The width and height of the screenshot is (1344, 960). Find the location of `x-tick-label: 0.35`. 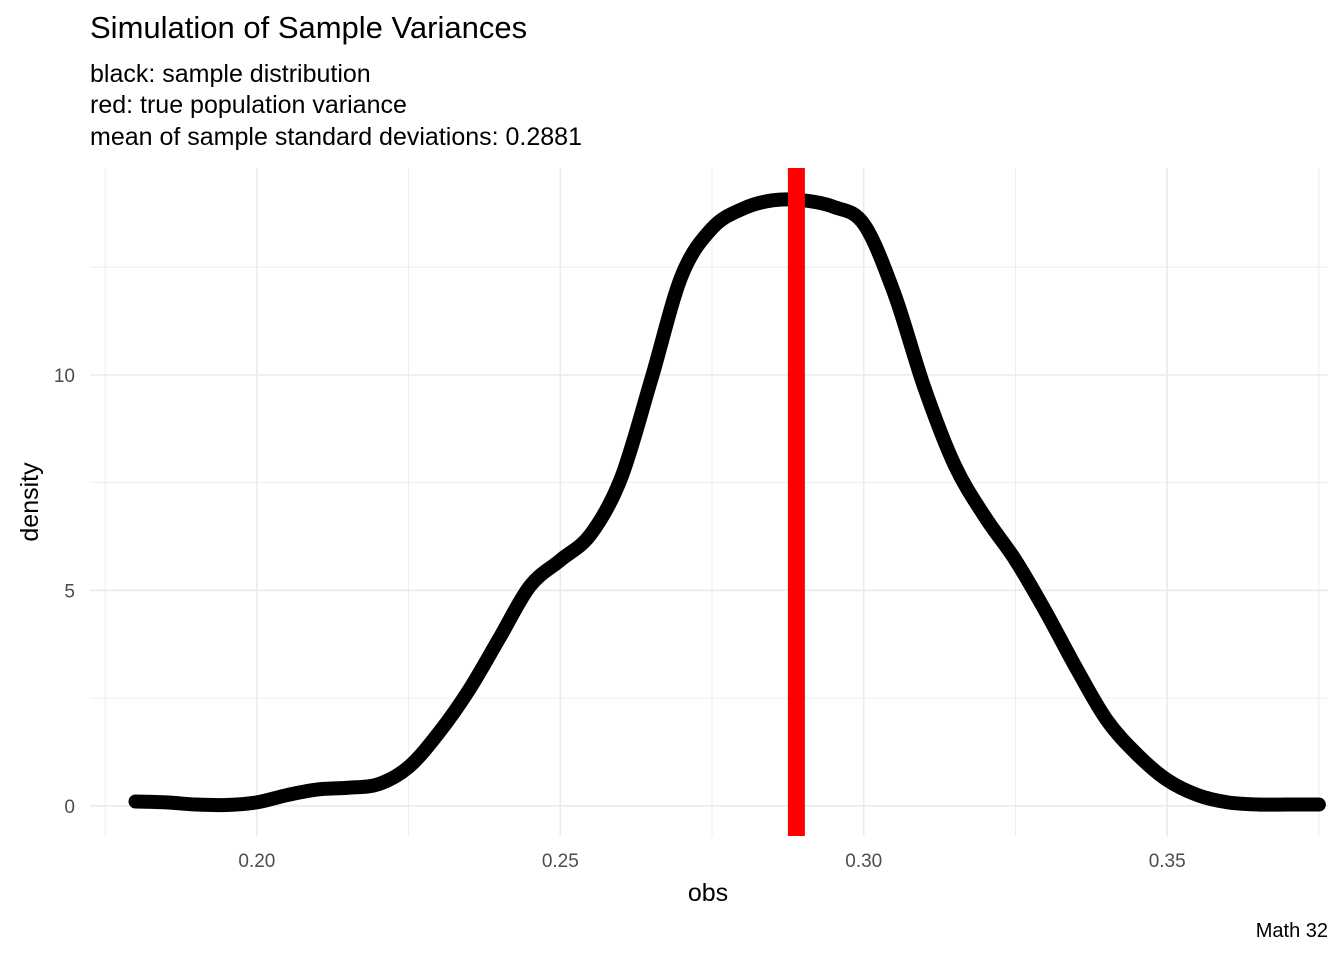

x-tick-label: 0.35 is located at coordinates (1167, 861).